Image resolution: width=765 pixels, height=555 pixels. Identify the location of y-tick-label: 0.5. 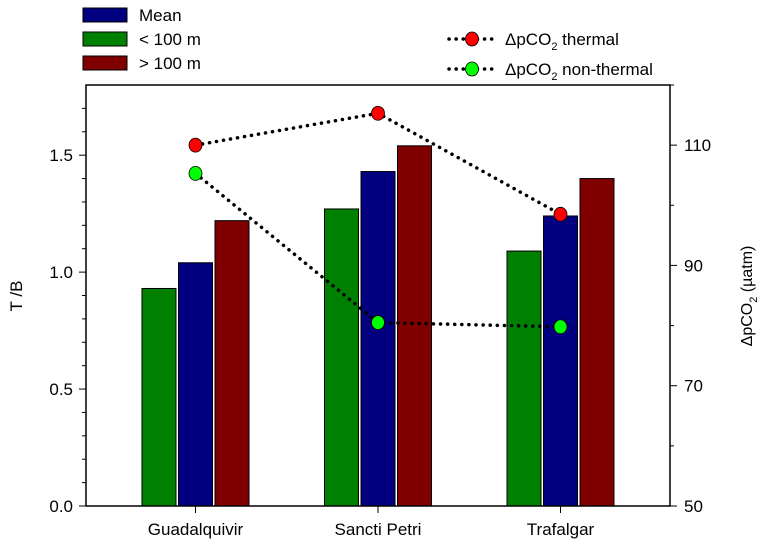
(61, 389).